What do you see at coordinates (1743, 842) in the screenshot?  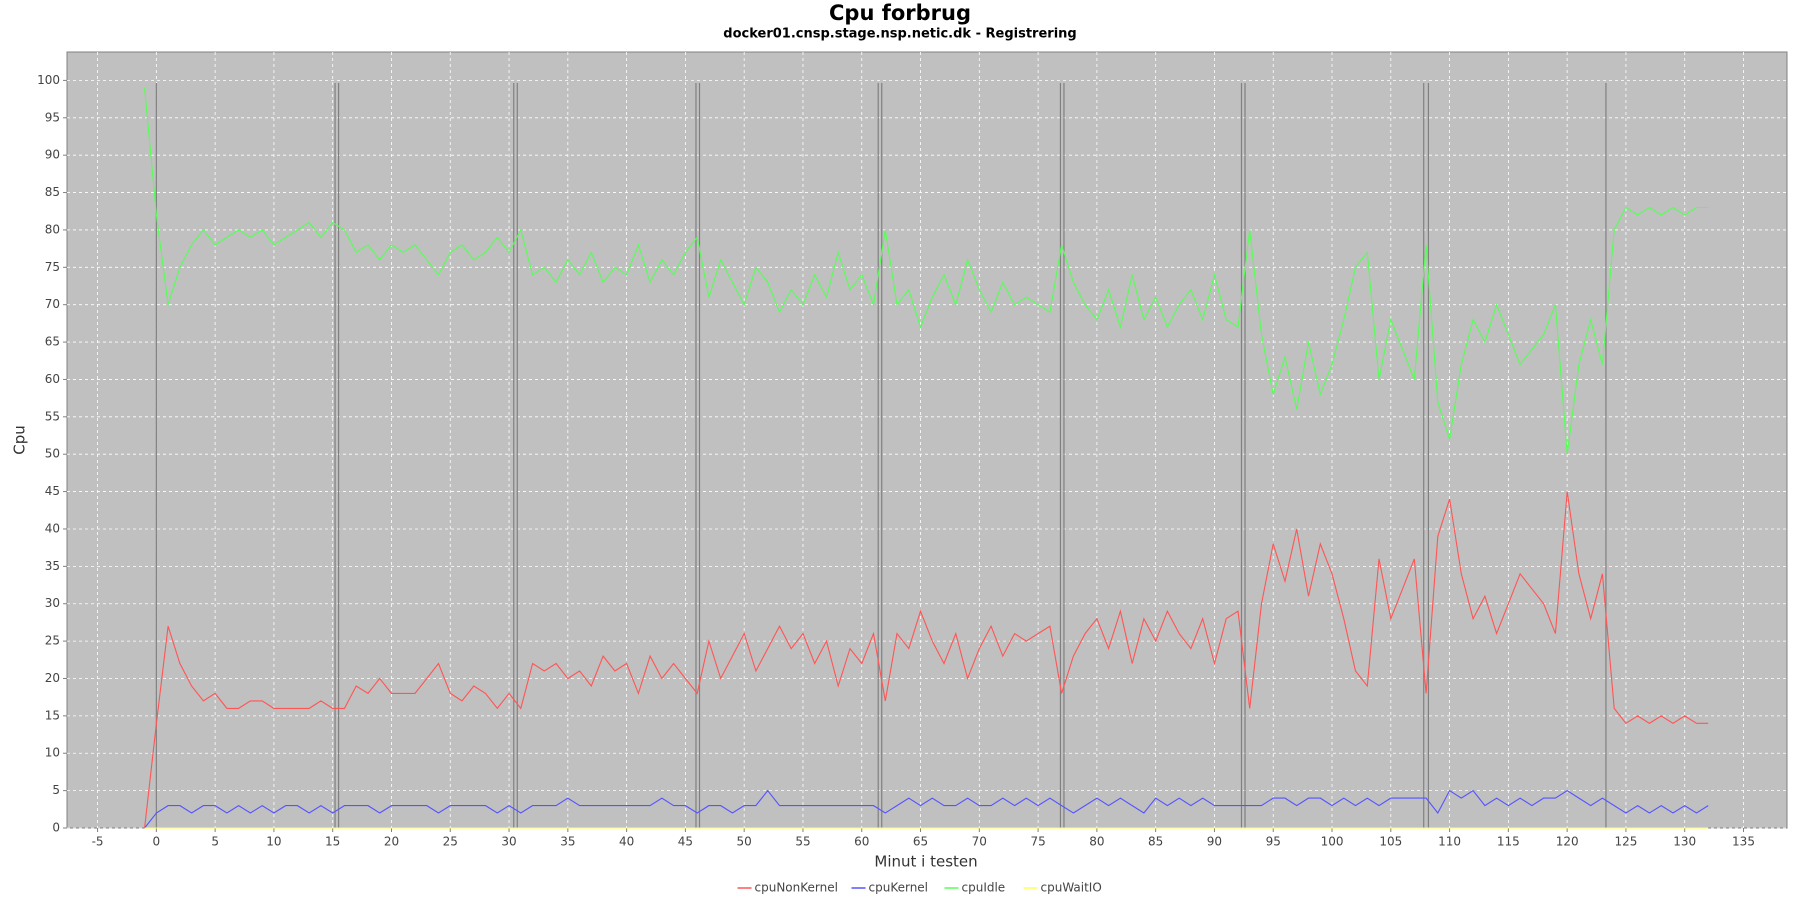 I see `x-tick-label: 135` at bounding box center [1743, 842].